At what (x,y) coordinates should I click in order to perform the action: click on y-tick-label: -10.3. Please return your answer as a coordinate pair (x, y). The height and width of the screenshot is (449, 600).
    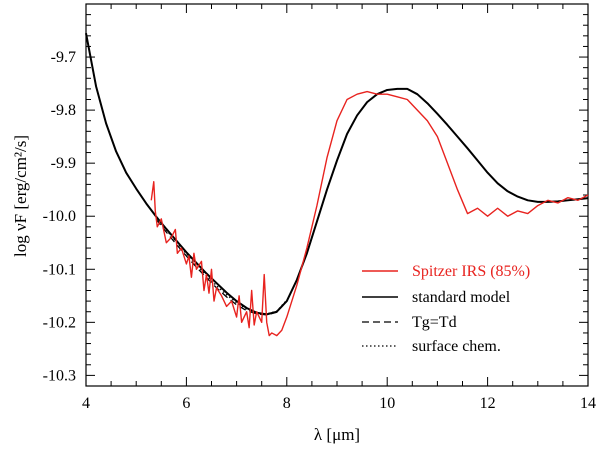
    Looking at the image, I should click on (59, 375).